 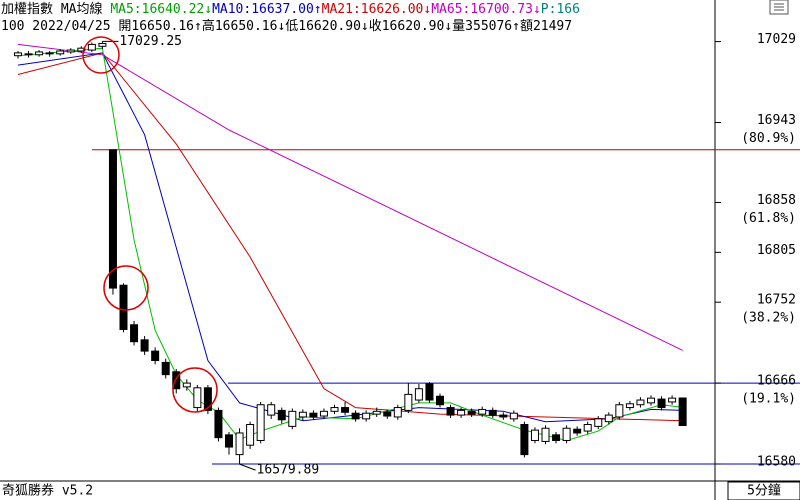 What do you see at coordinates (377, 9) in the screenshot?
I see `header-item: MA21:16626.00↓` at bounding box center [377, 9].